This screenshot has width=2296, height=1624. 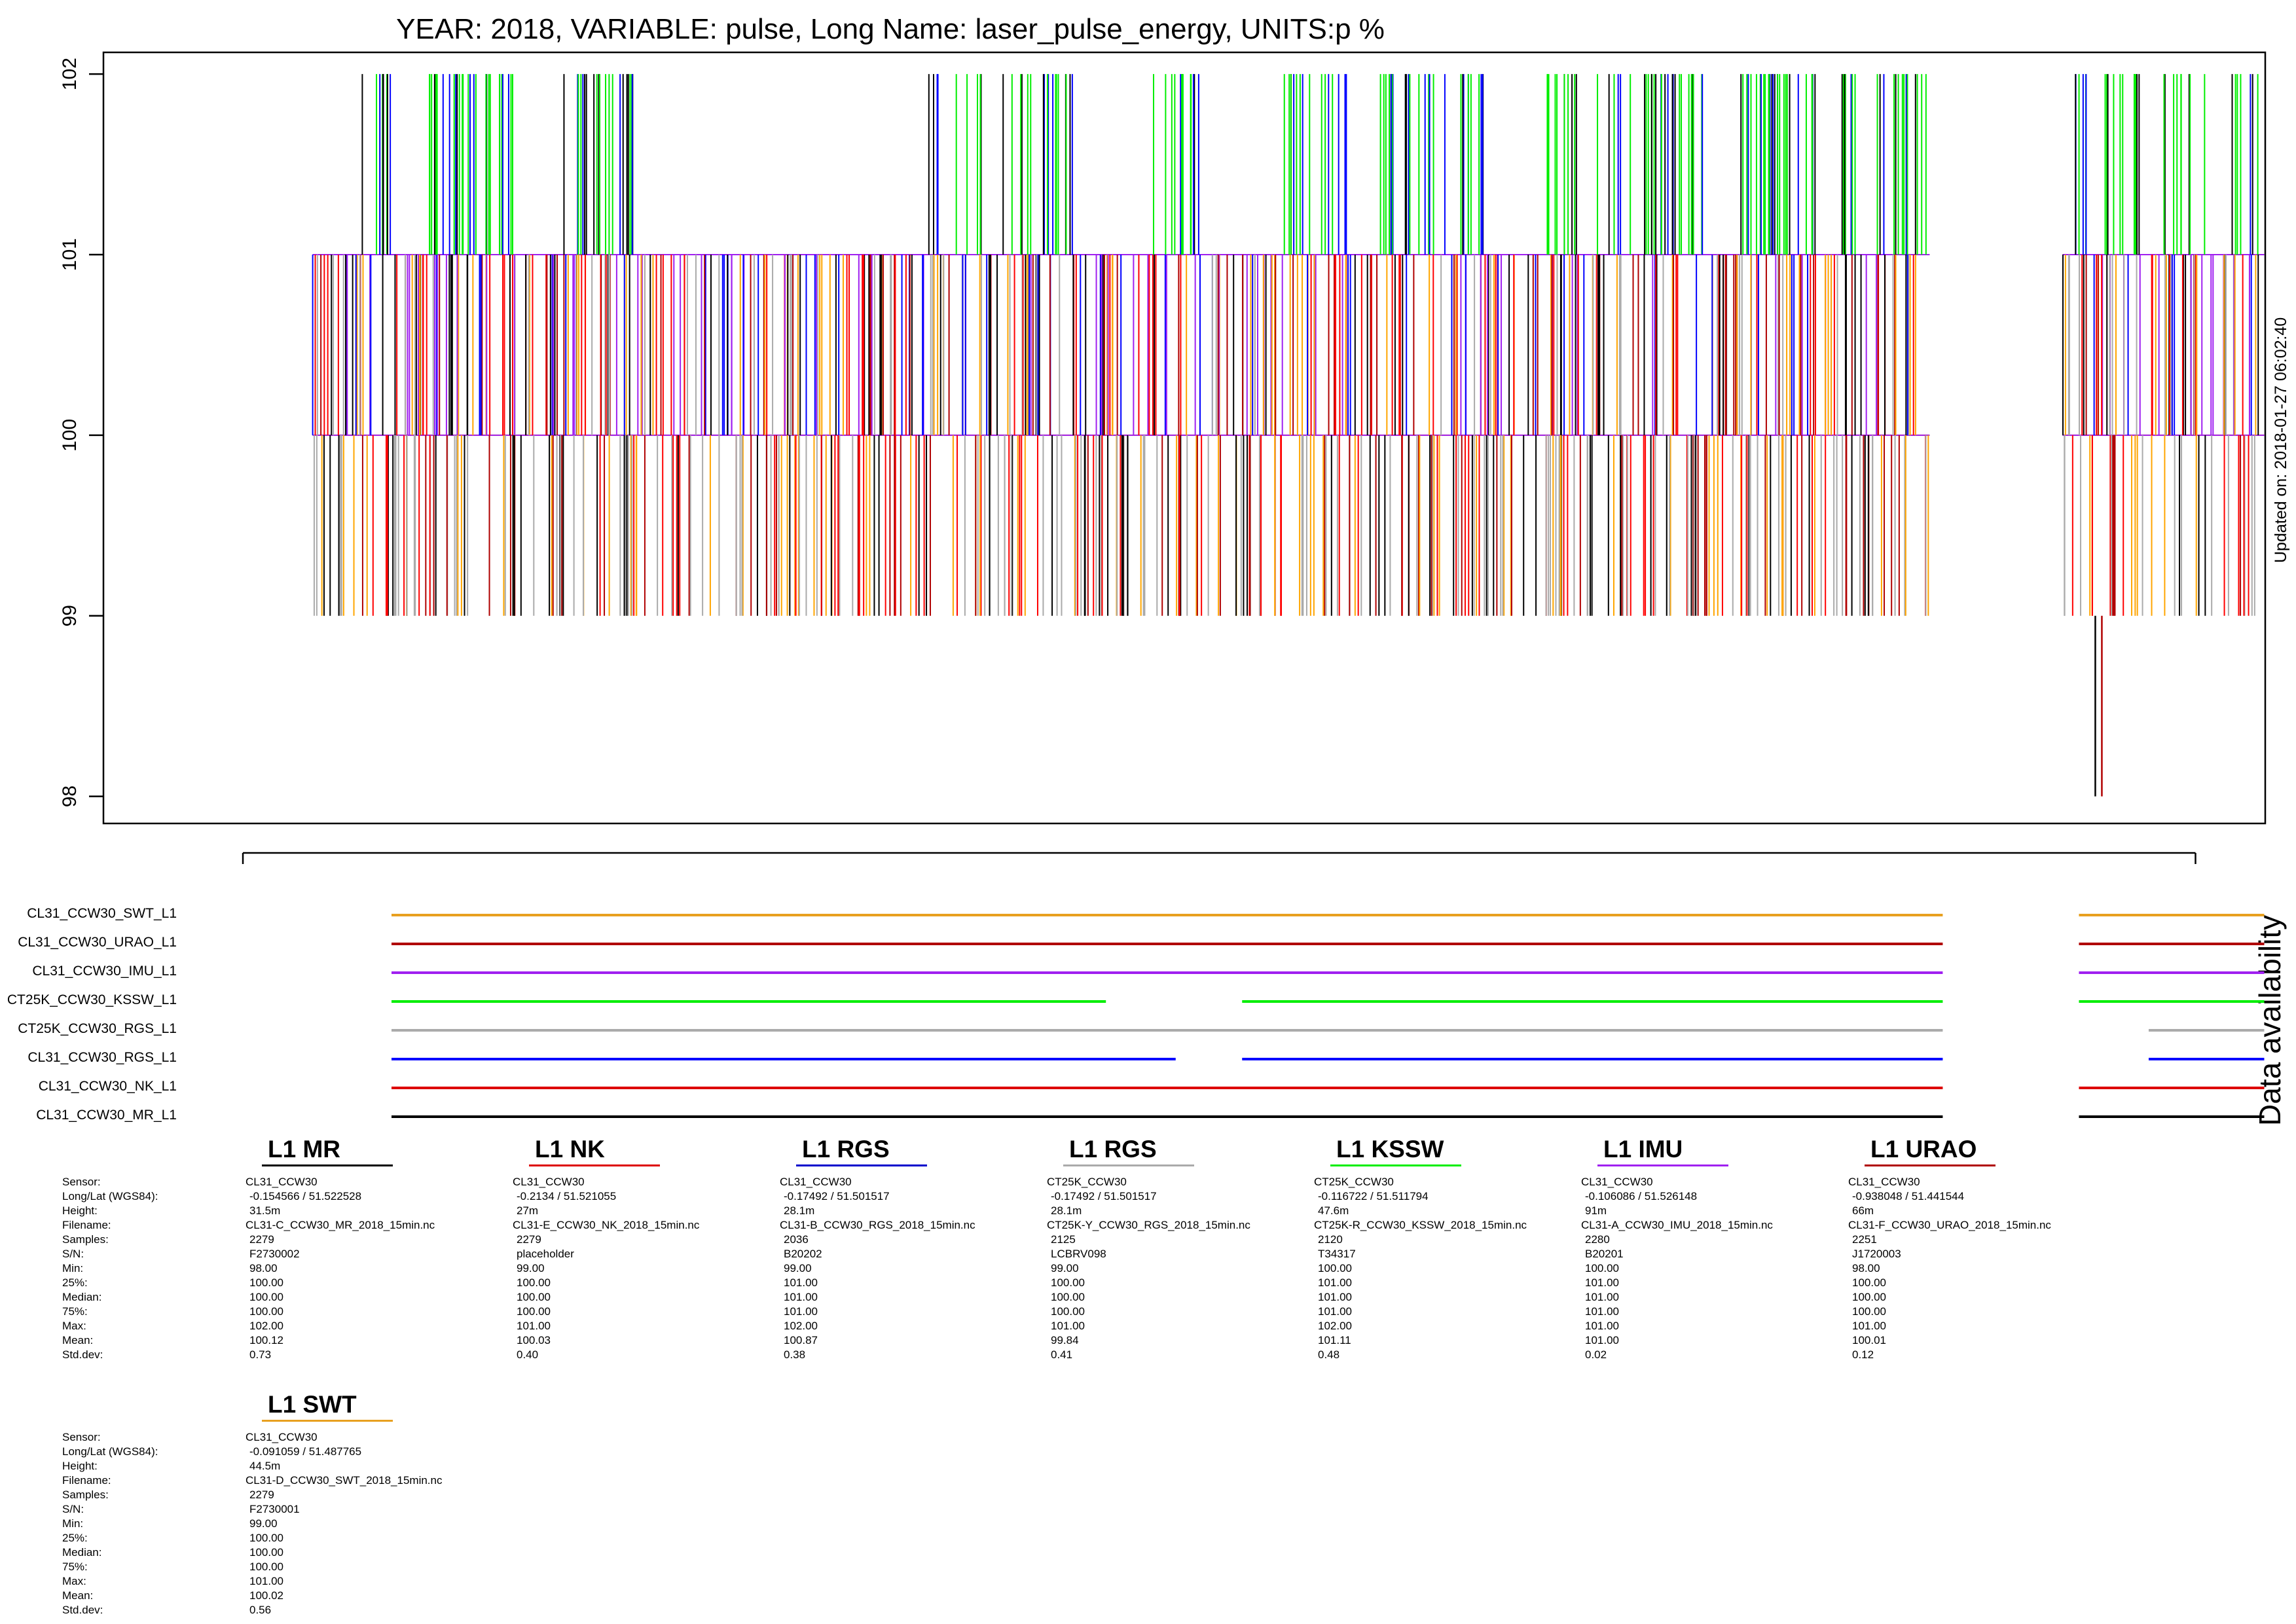 I want to click on sensor-1-value-6: 99.00, so click(x=531, y=1268).